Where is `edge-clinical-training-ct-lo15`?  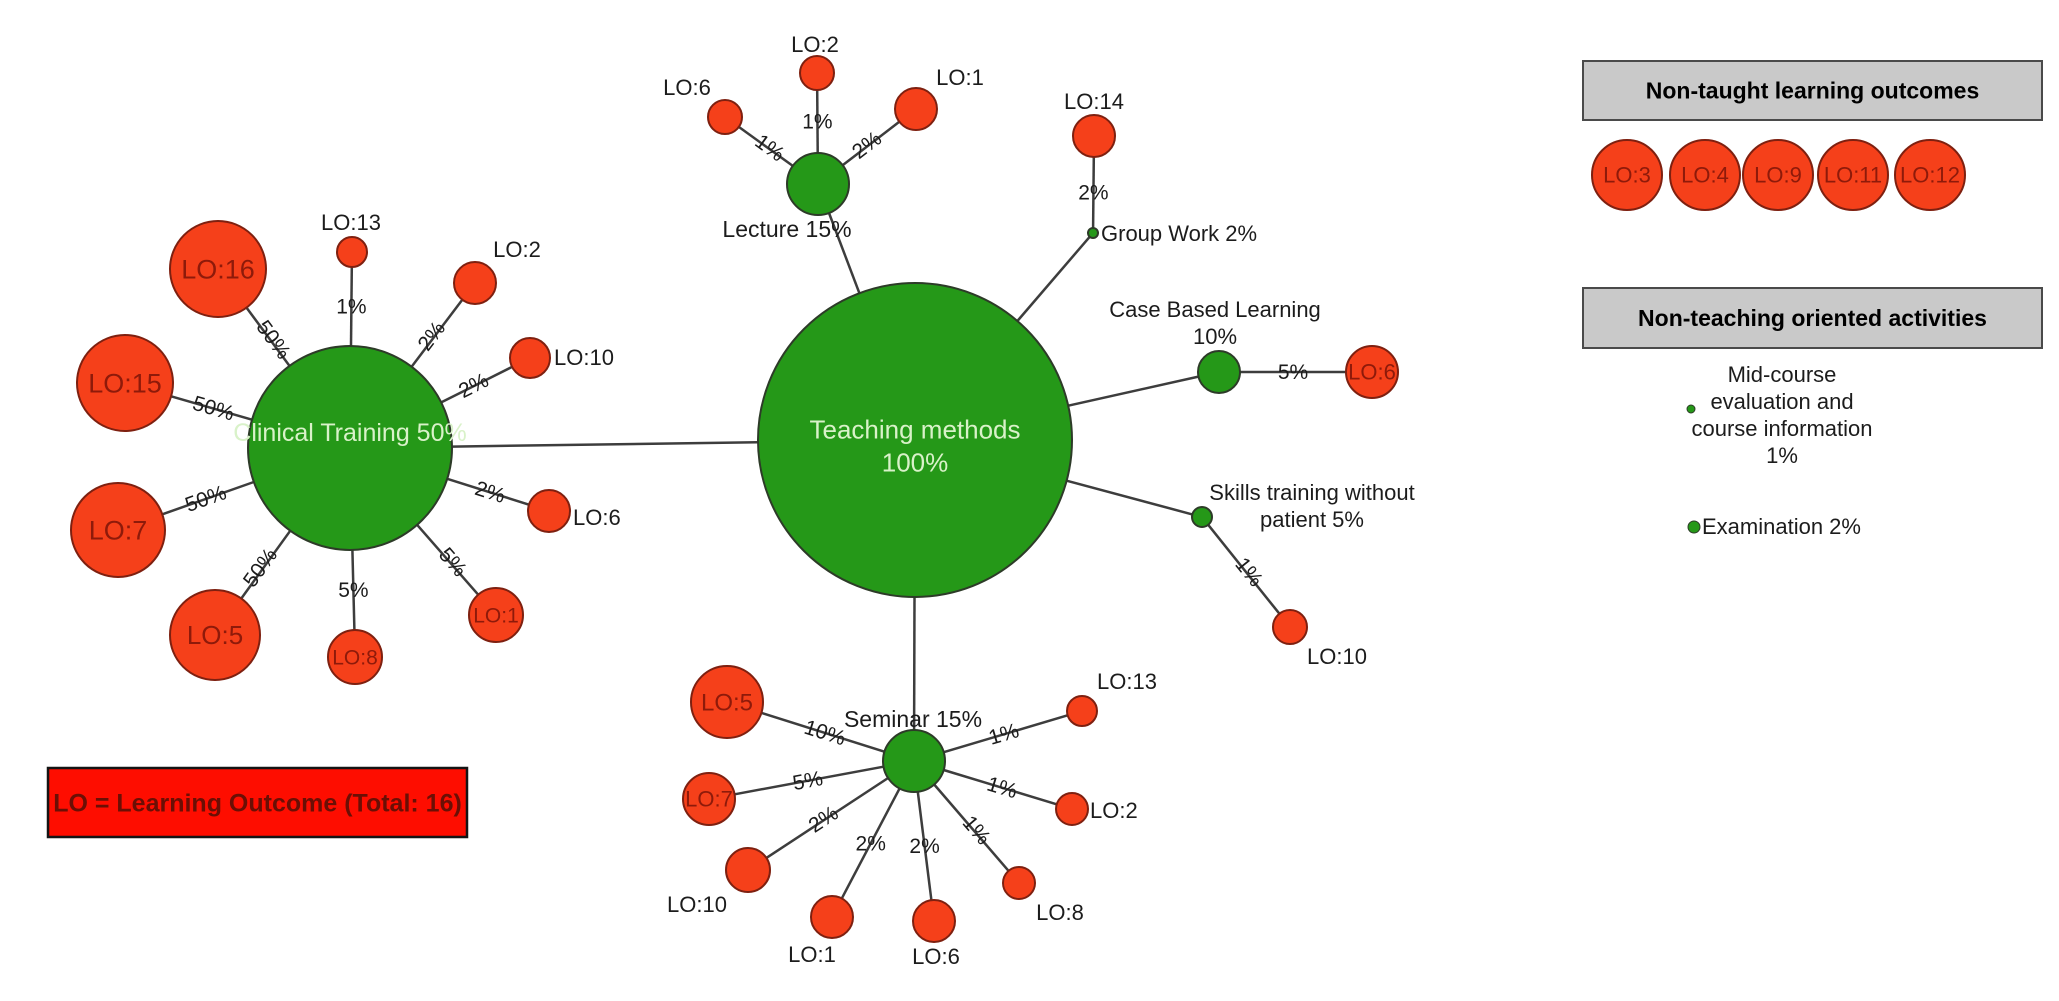
edge-clinical-training-ct-lo15 is located at coordinates (211, 408).